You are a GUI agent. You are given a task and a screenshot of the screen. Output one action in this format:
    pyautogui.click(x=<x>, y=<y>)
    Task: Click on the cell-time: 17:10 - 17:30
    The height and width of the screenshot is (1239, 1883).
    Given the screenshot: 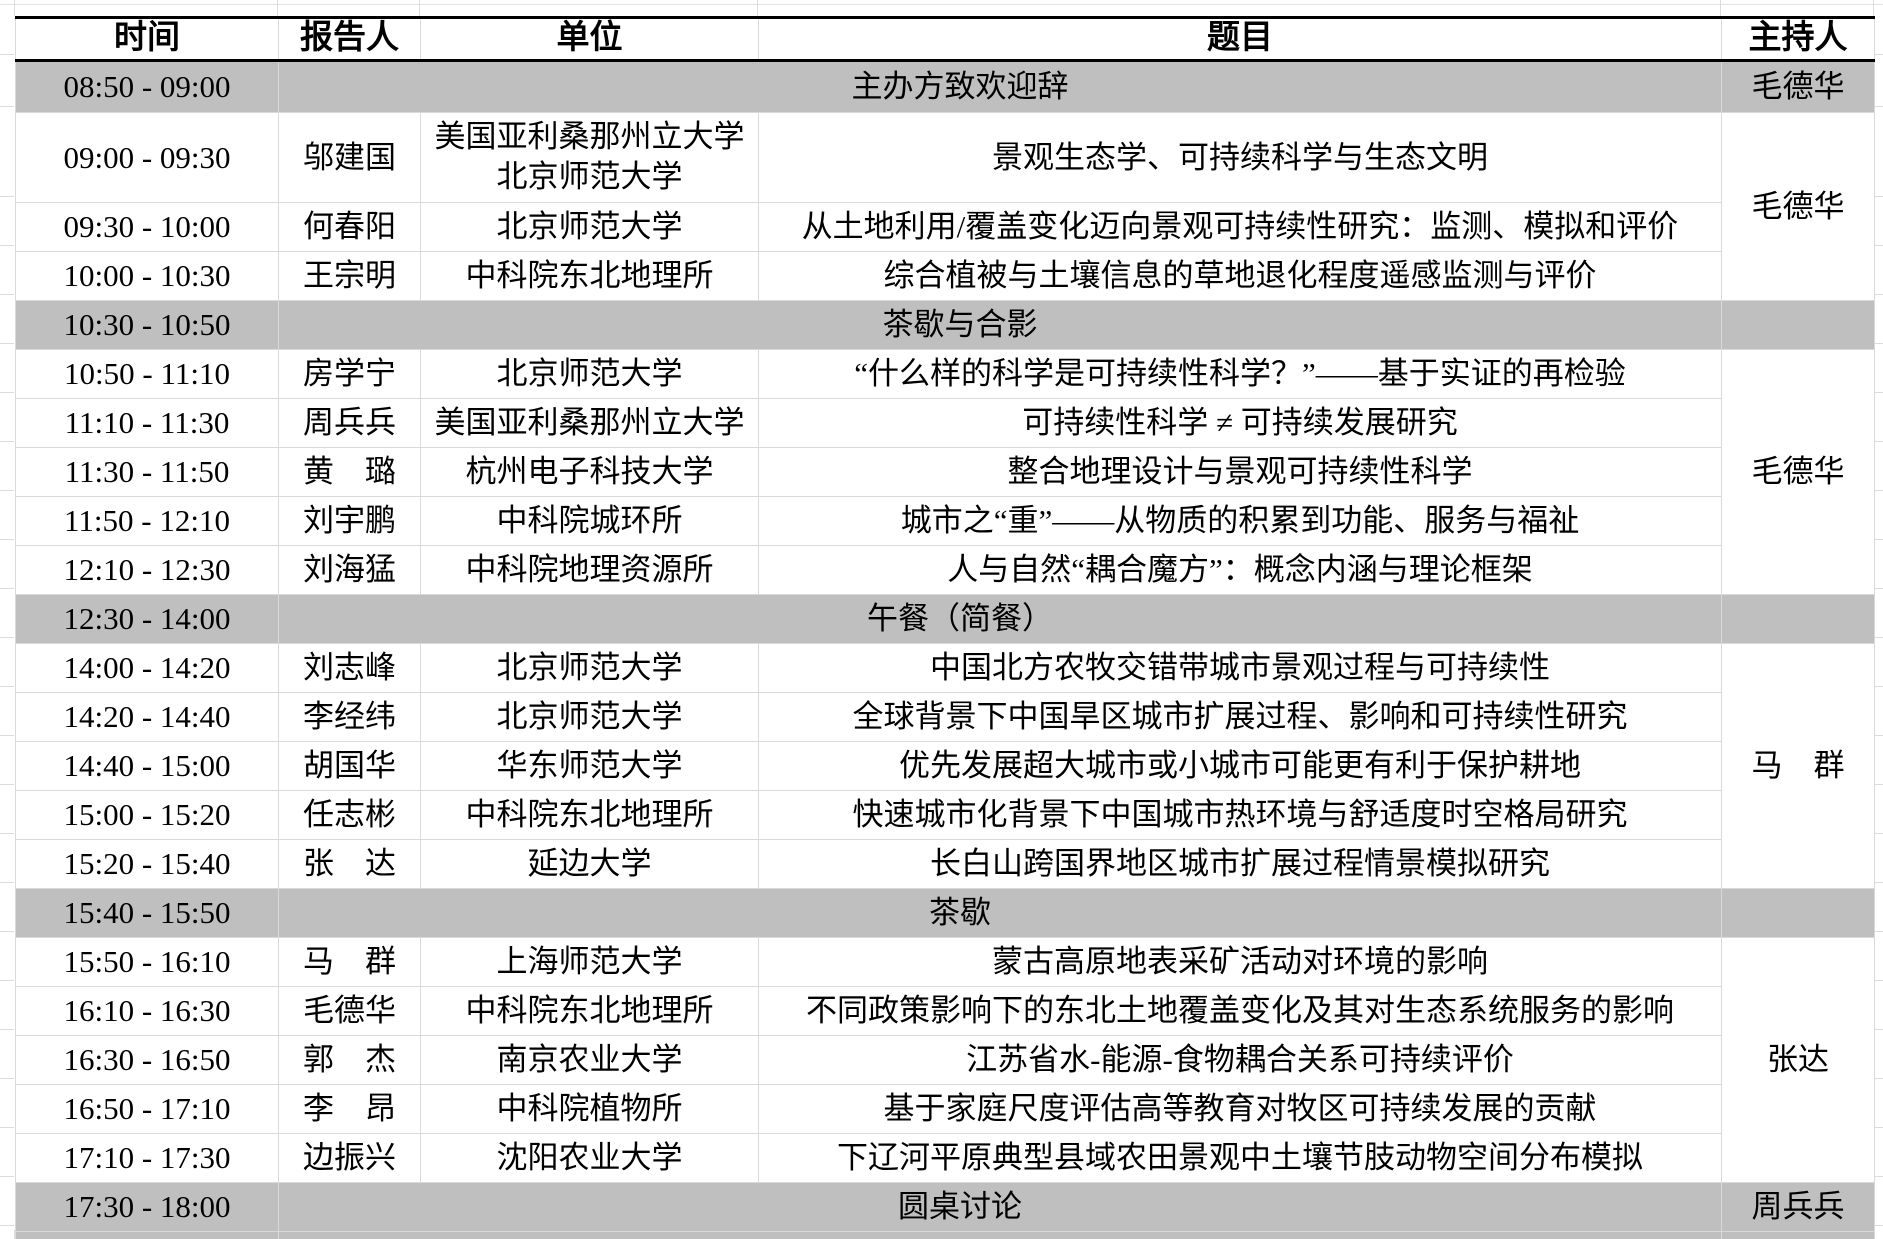 What is the action you would take?
    pyautogui.click(x=147, y=1157)
    